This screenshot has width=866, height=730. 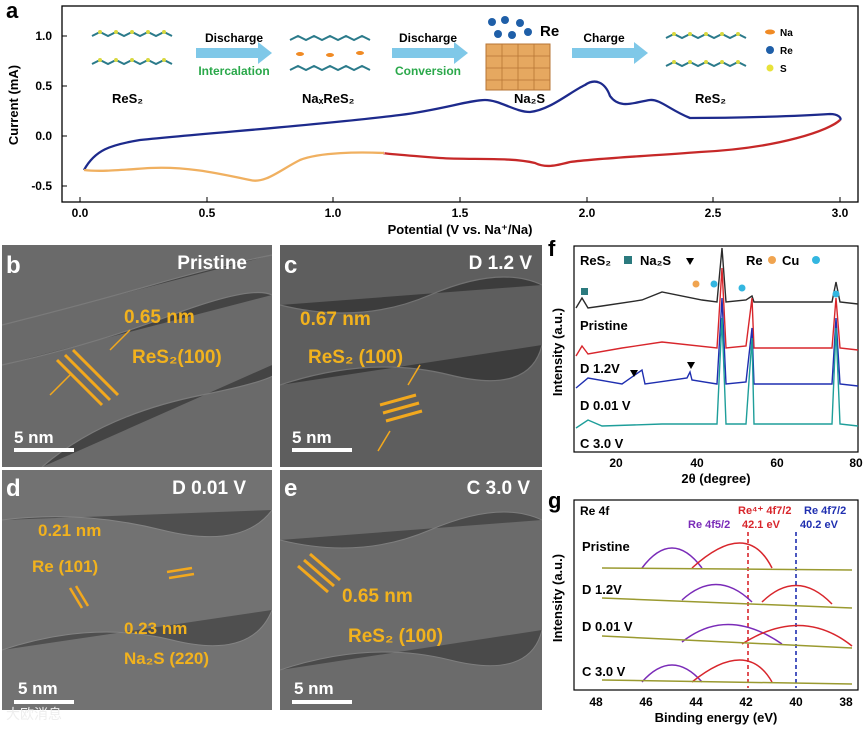 What do you see at coordinates (41, 111) in the screenshot?
I see `panel-a-y-ticks: 1.0 0.5 0.0 -0.5` at bounding box center [41, 111].